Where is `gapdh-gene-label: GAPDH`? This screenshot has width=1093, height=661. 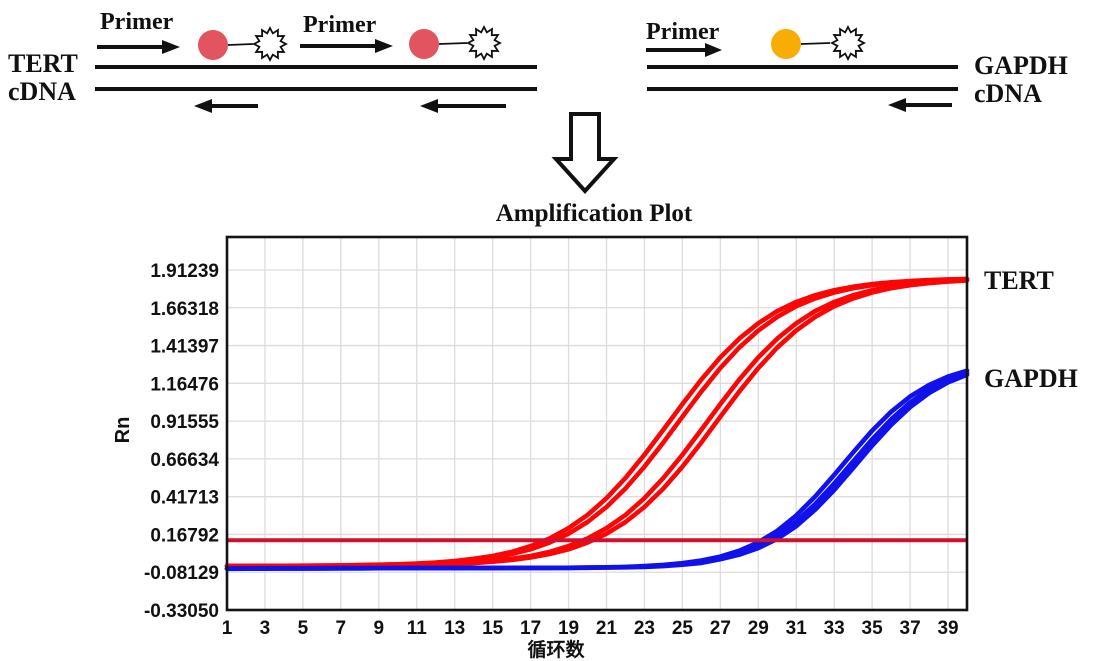 gapdh-gene-label: GAPDH is located at coordinates (1021, 65).